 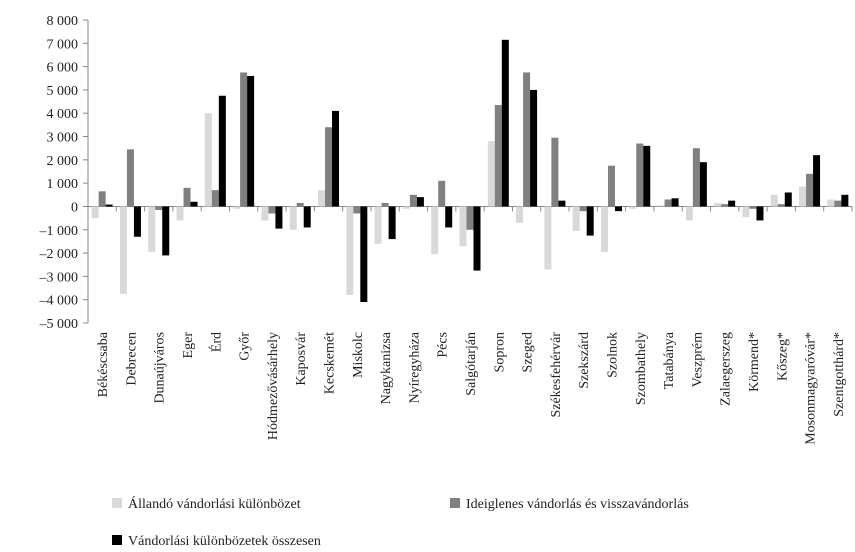 I want to click on y-tick-label: –2 000, so click(x=59, y=254).